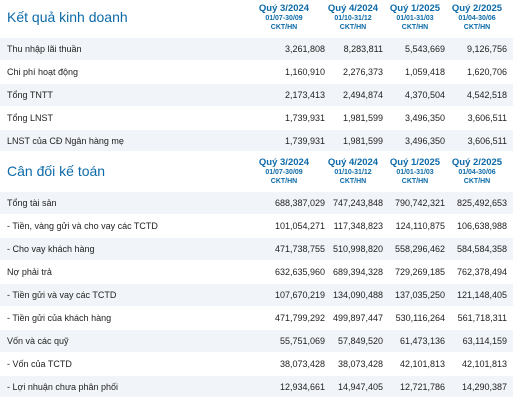 The image size is (513, 400). I want to click on cell-value: 107,670,219, so click(299, 295).